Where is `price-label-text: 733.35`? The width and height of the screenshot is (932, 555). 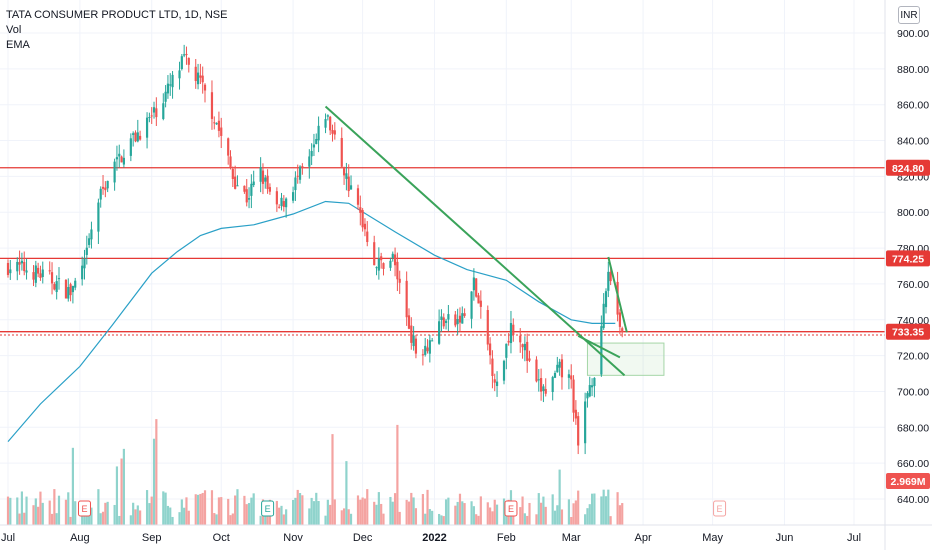
price-label-text: 733.35 is located at coordinates (908, 333).